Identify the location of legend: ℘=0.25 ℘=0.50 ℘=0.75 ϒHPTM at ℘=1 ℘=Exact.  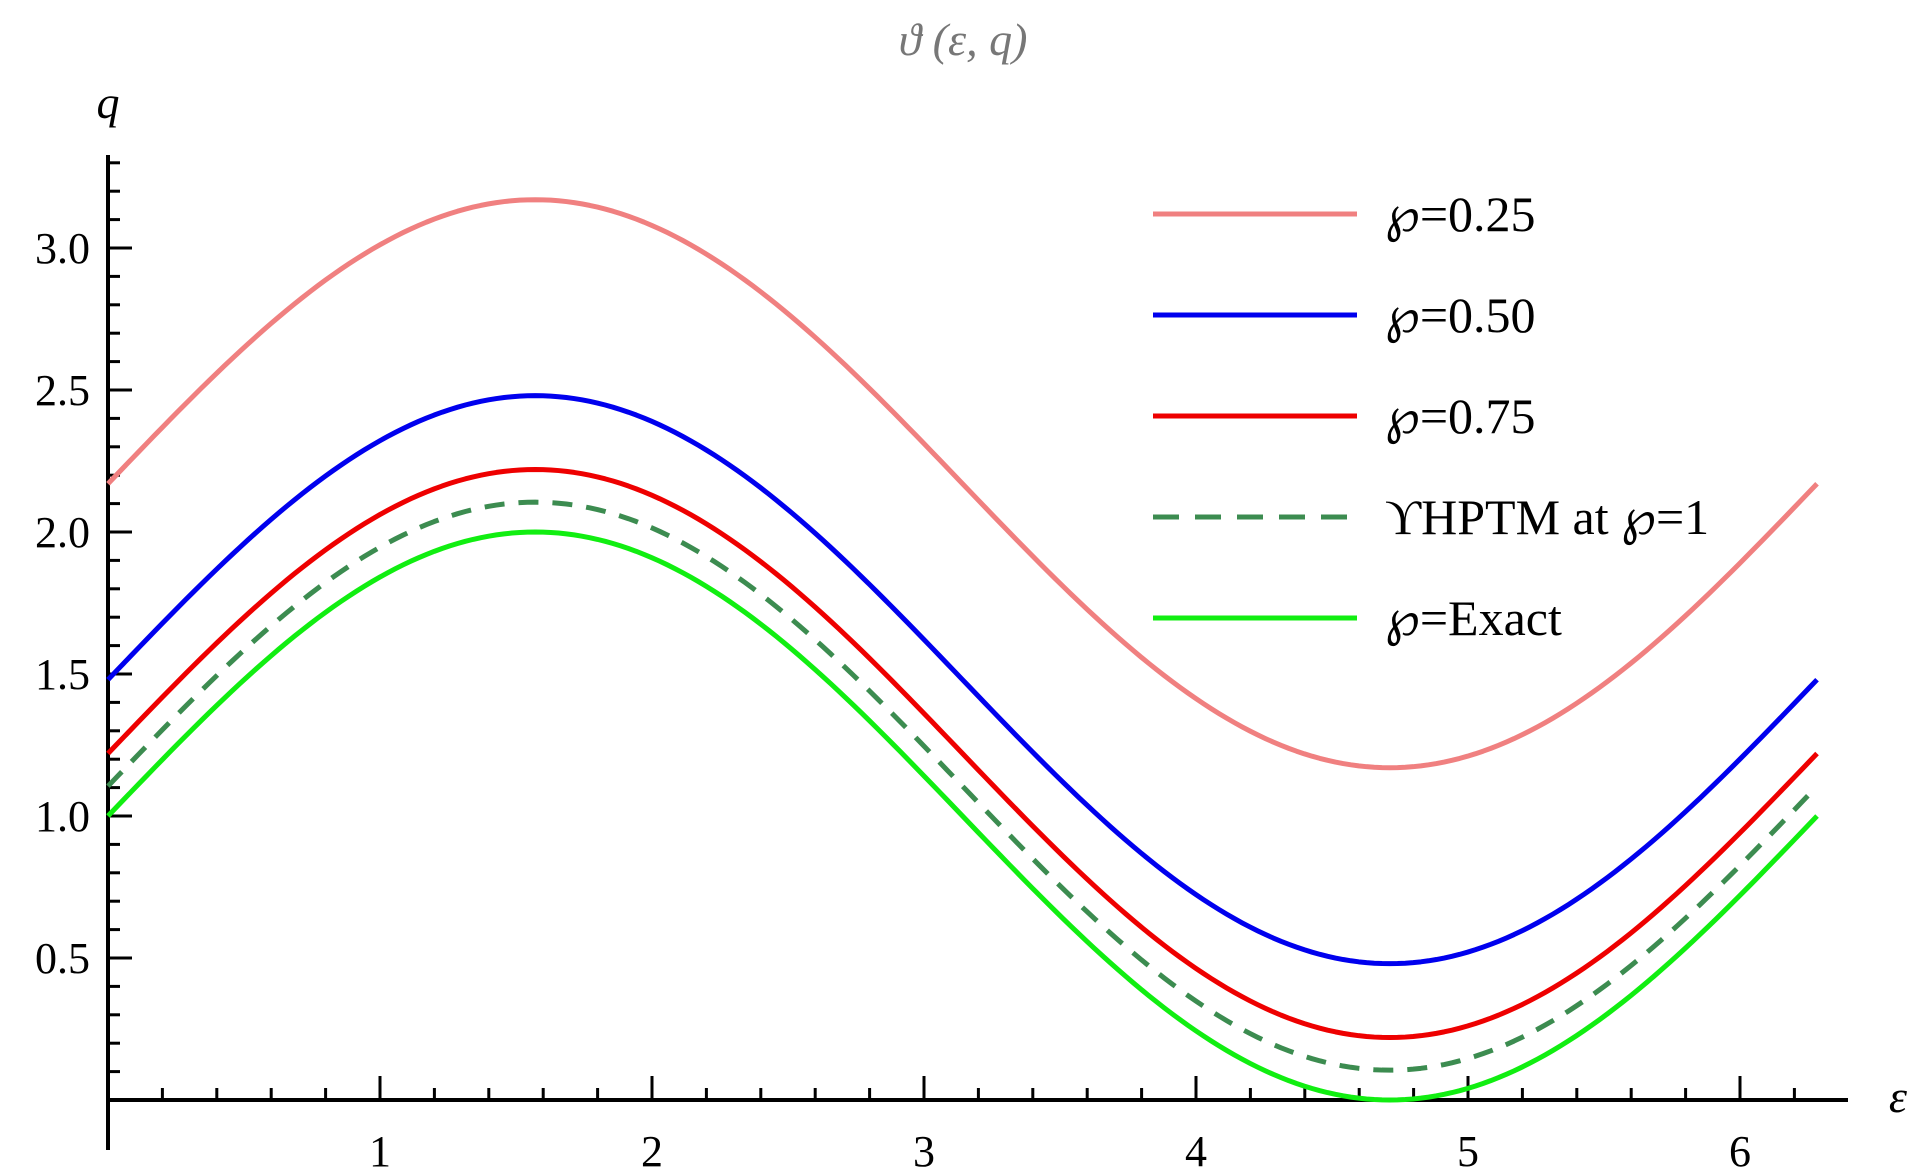
(1431, 416).